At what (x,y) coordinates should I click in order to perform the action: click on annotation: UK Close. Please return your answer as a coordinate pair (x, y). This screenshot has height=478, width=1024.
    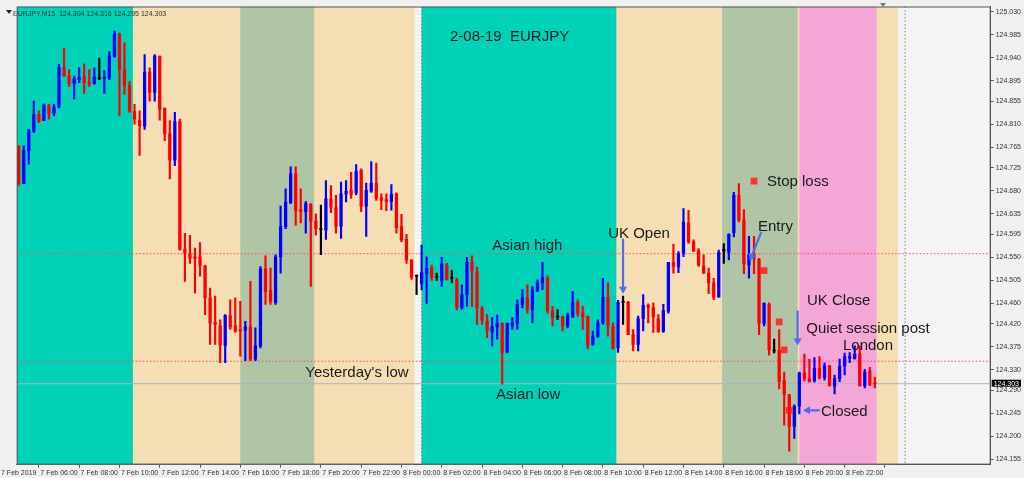
    Looking at the image, I should click on (838, 299).